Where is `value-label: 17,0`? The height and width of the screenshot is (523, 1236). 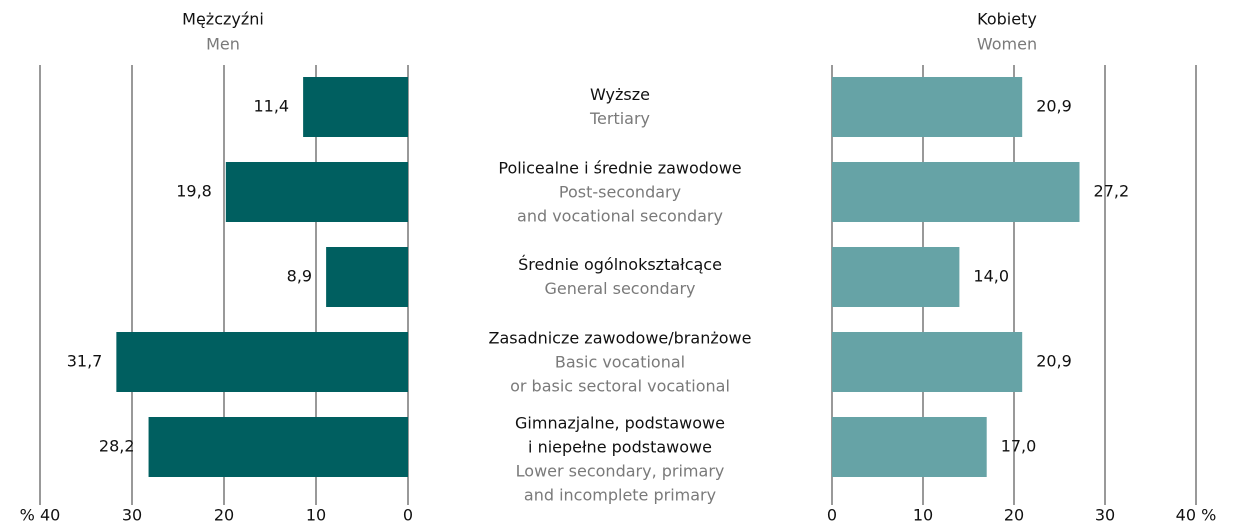
value-label: 17,0 is located at coordinates (1019, 446).